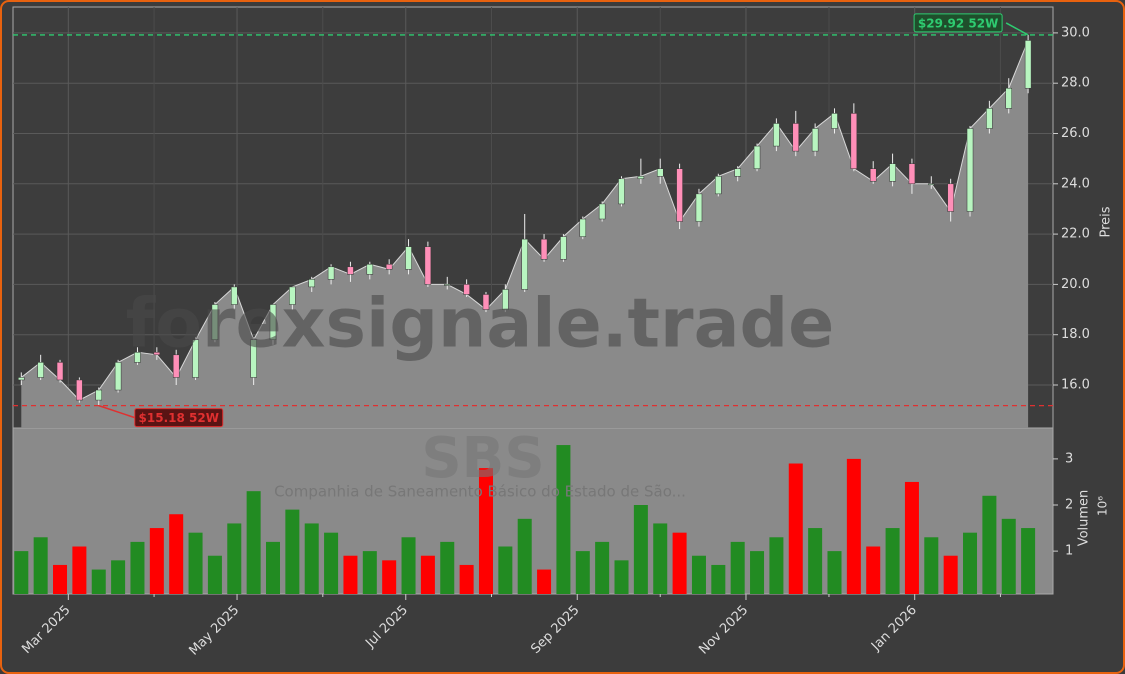 The height and width of the screenshot is (674, 1125). Describe the element at coordinates (1075, 284) in the screenshot. I see `y-tick-label: 20.0` at that location.